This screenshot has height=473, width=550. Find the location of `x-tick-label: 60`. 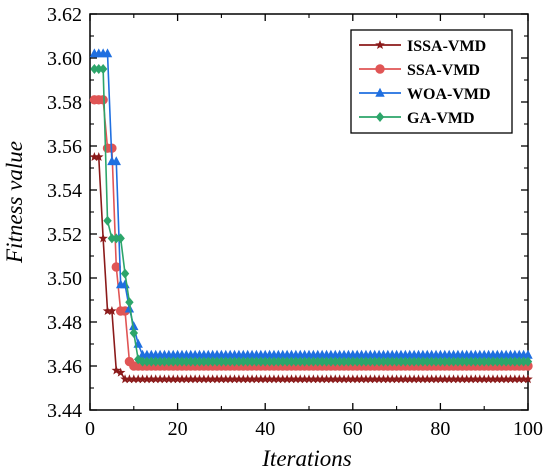

x-tick-label: 60 is located at coordinates (353, 429).